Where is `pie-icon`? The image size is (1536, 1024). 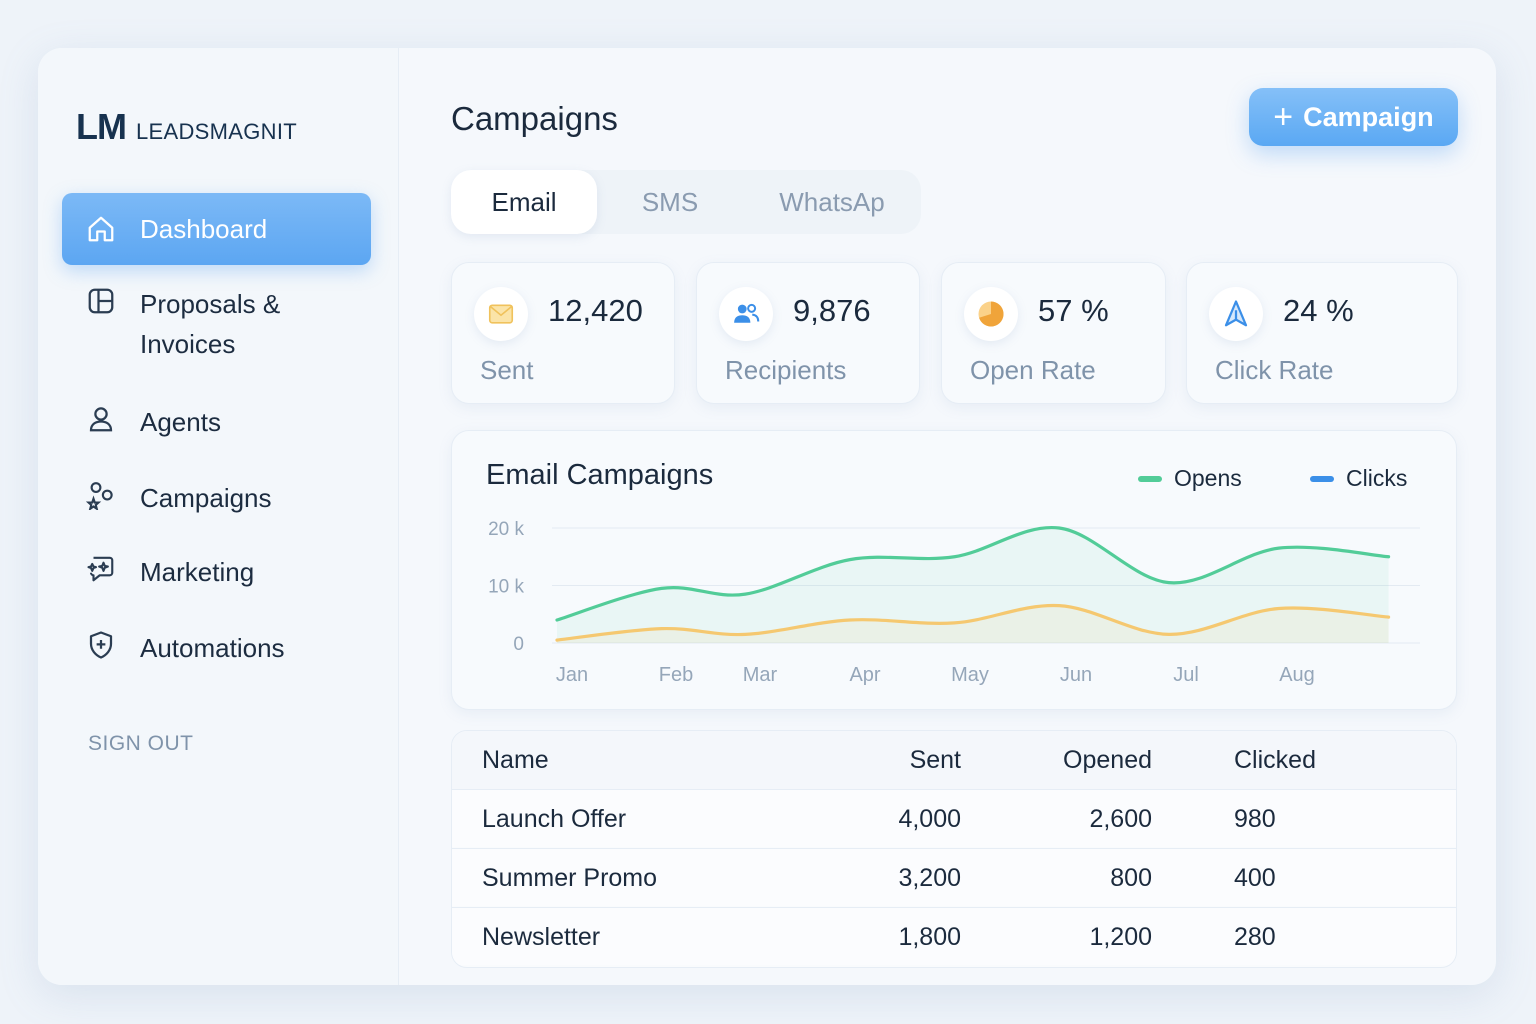 pie-icon is located at coordinates (991, 314).